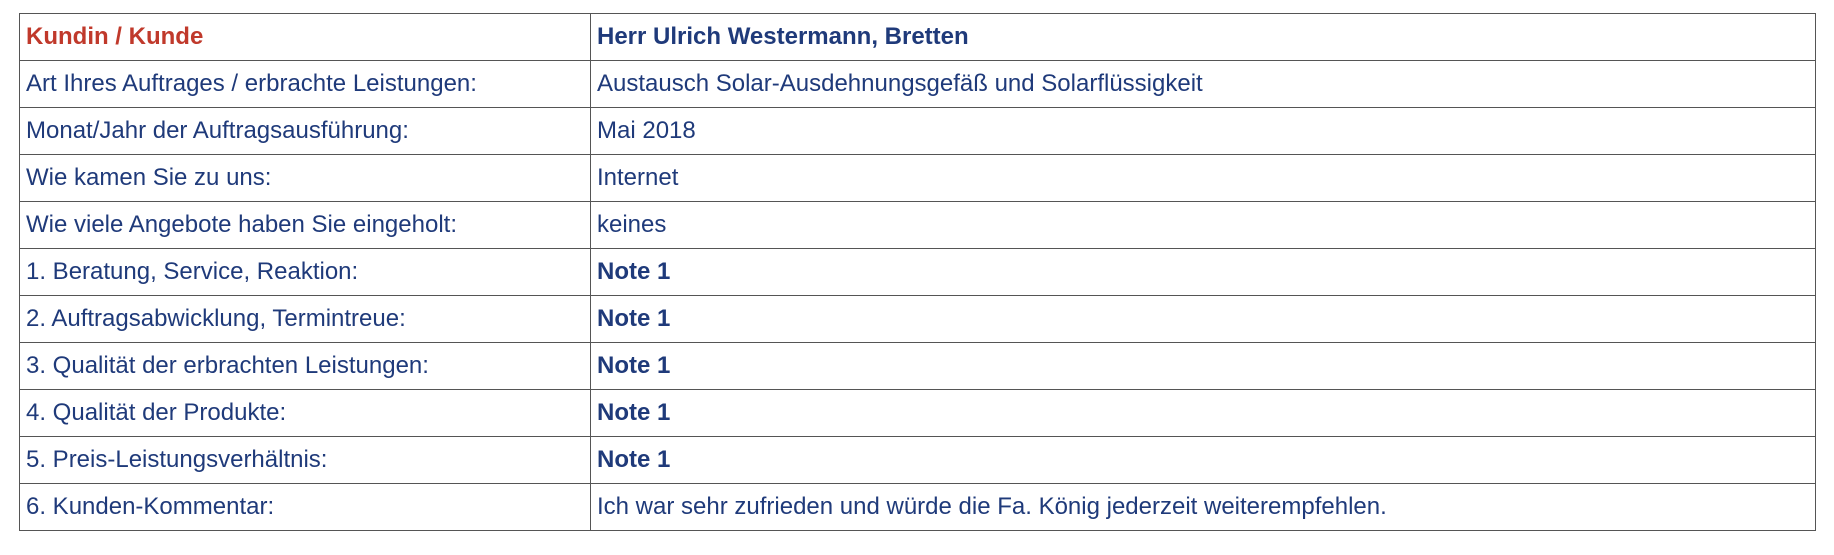 This screenshot has width=1834, height=555. Describe the element at coordinates (1203, 272) in the screenshot. I see `row-value-rating-consulting: Note 1` at that location.